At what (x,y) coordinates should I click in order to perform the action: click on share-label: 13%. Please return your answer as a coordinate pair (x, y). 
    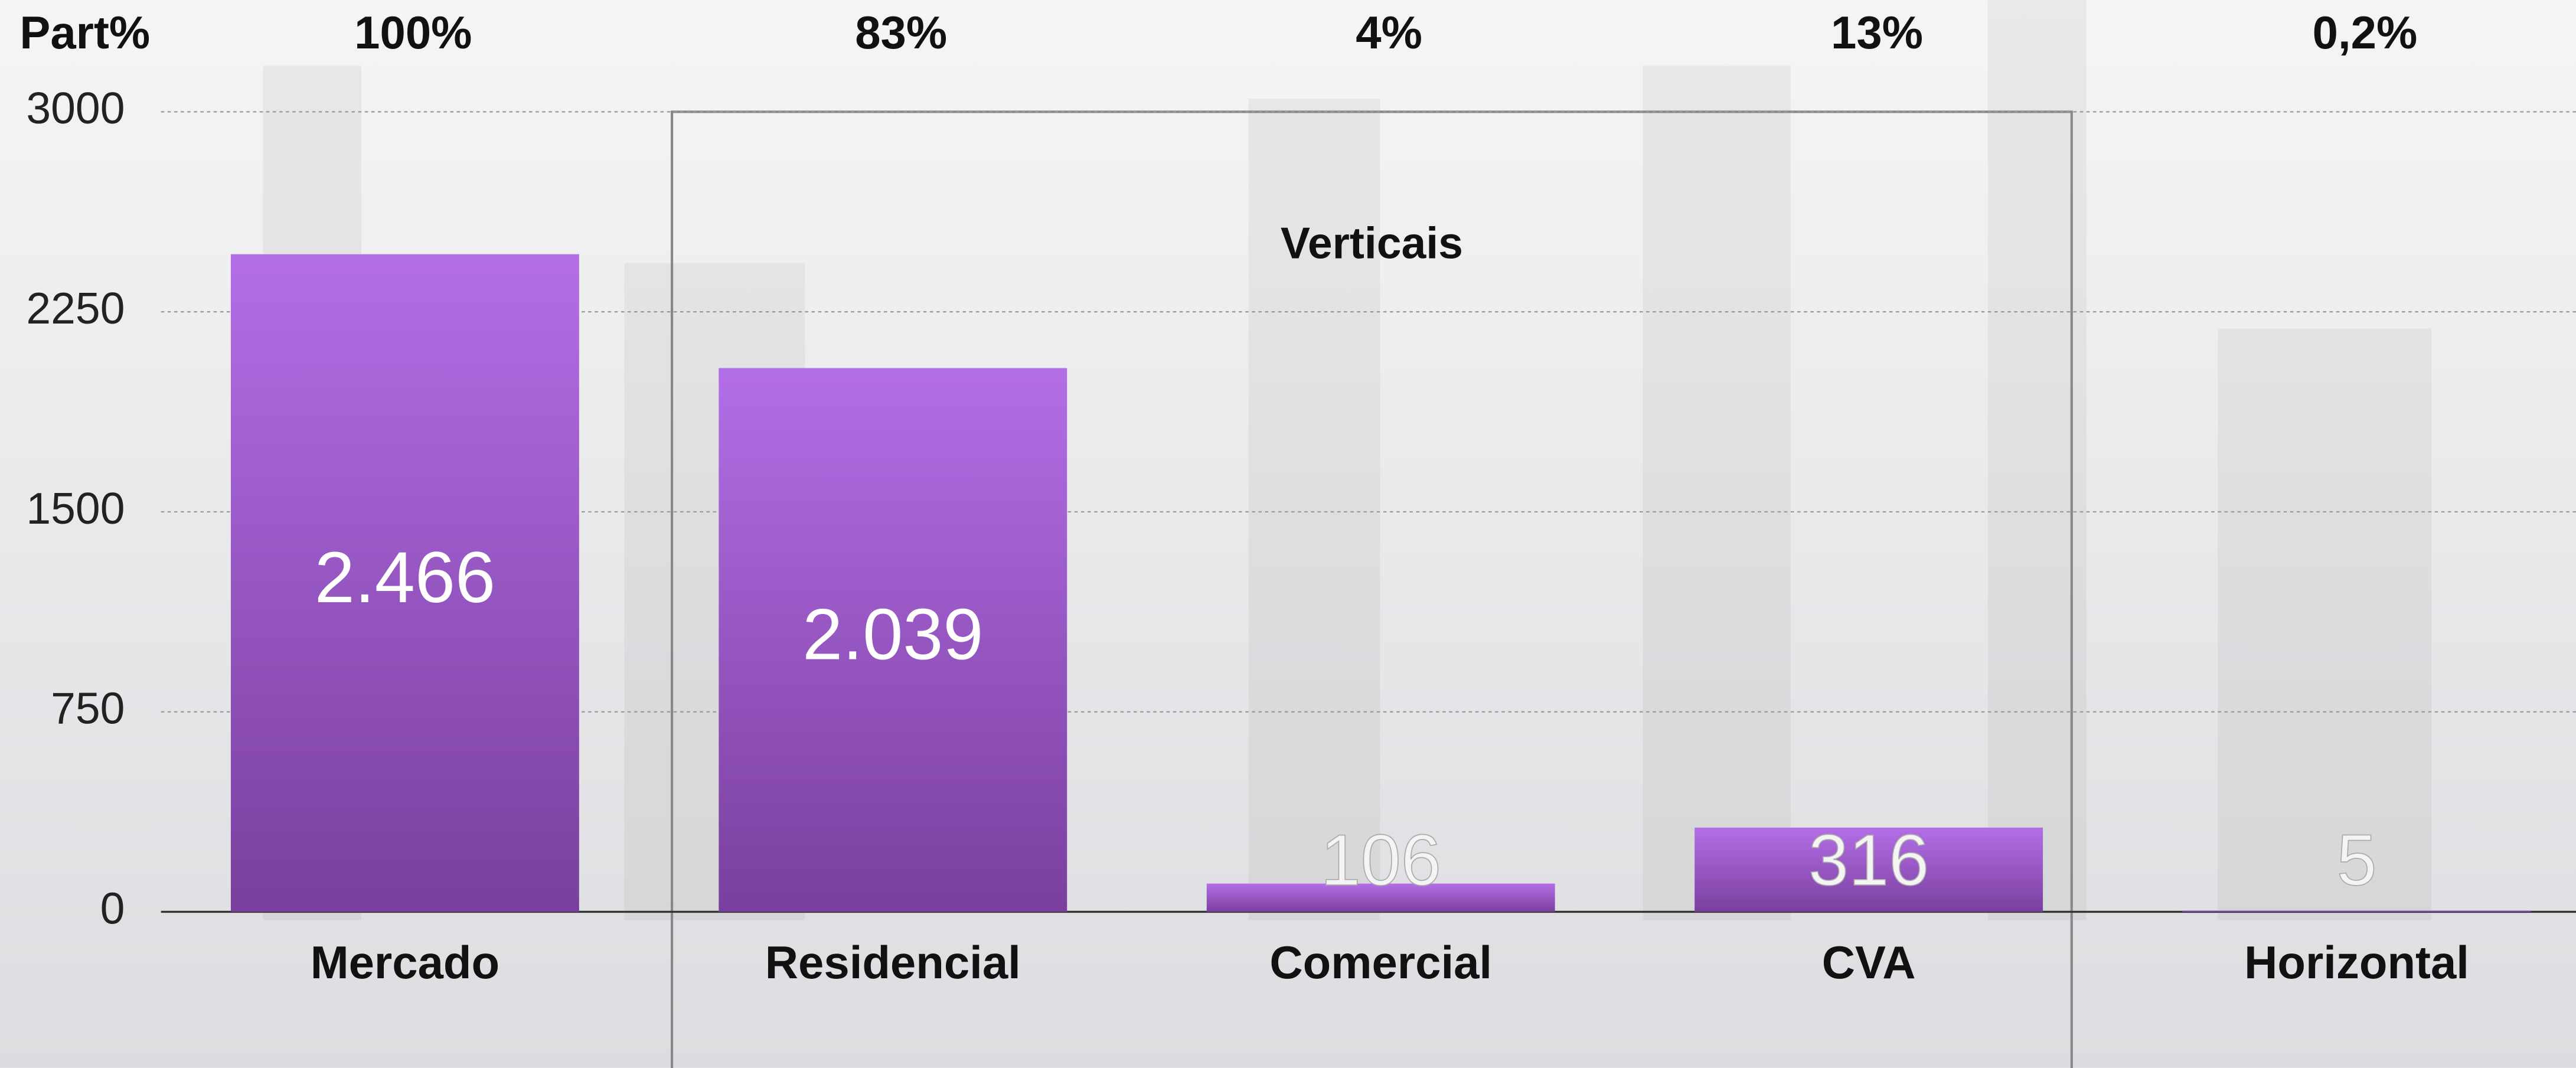
    Looking at the image, I should click on (1877, 32).